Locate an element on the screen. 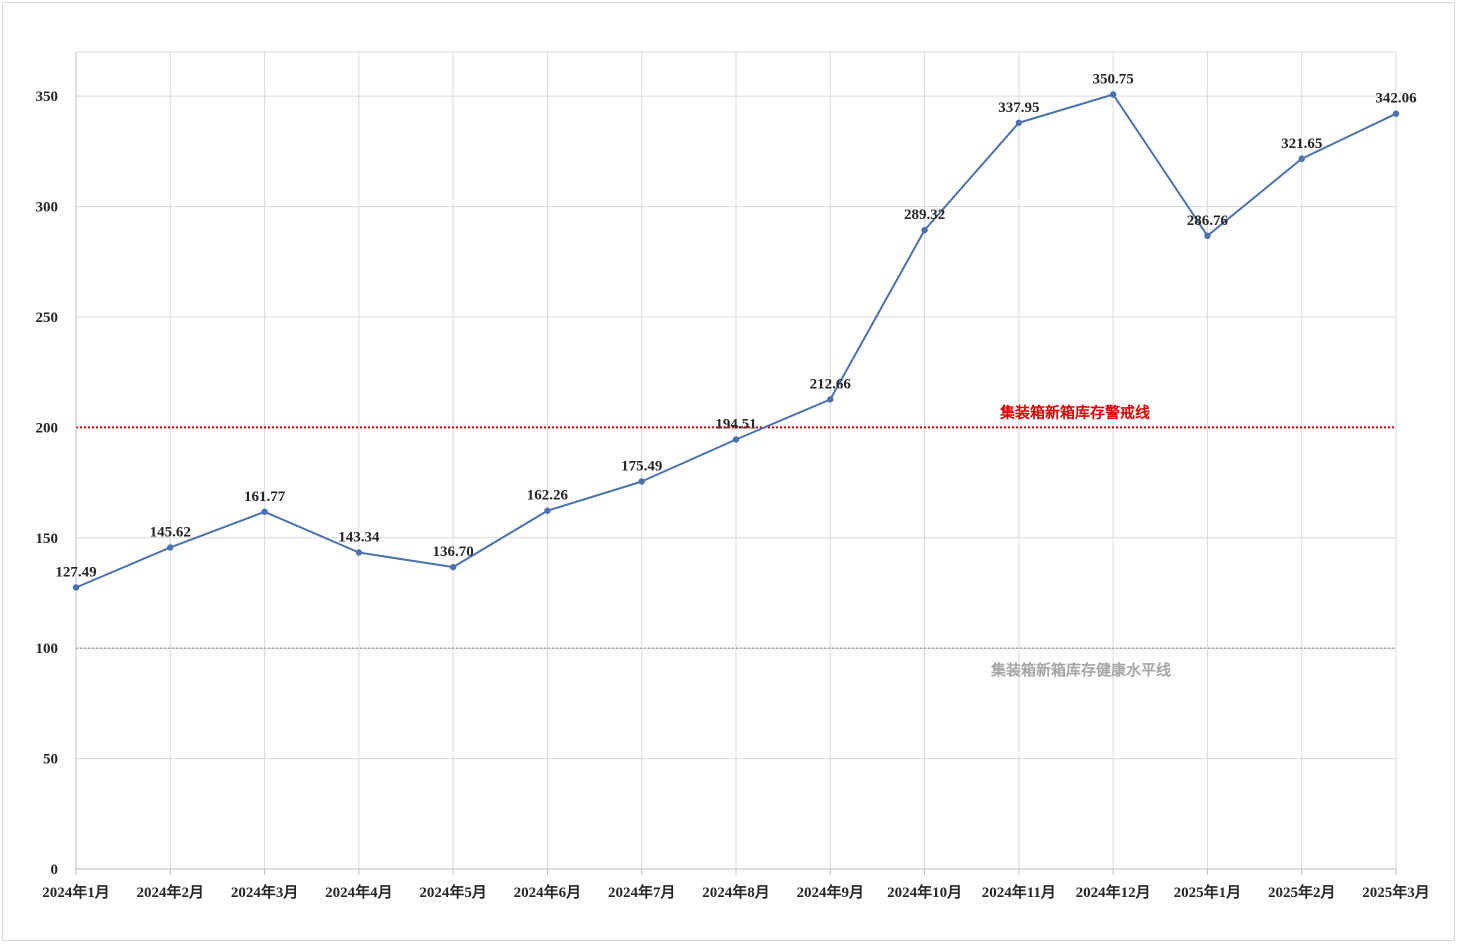  data-label: 289.32 is located at coordinates (924, 215).